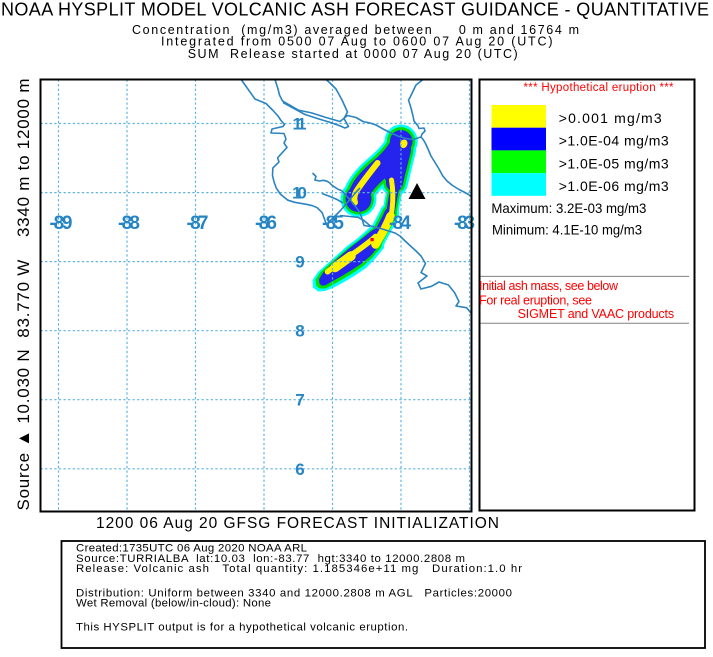 This screenshot has width=713, height=657. What do you see at coordinates (567, 230) in the screenshot?
I see `svg-text: Minimum: 4.1E-10 mg/m3` at bounding box center [567, 230].